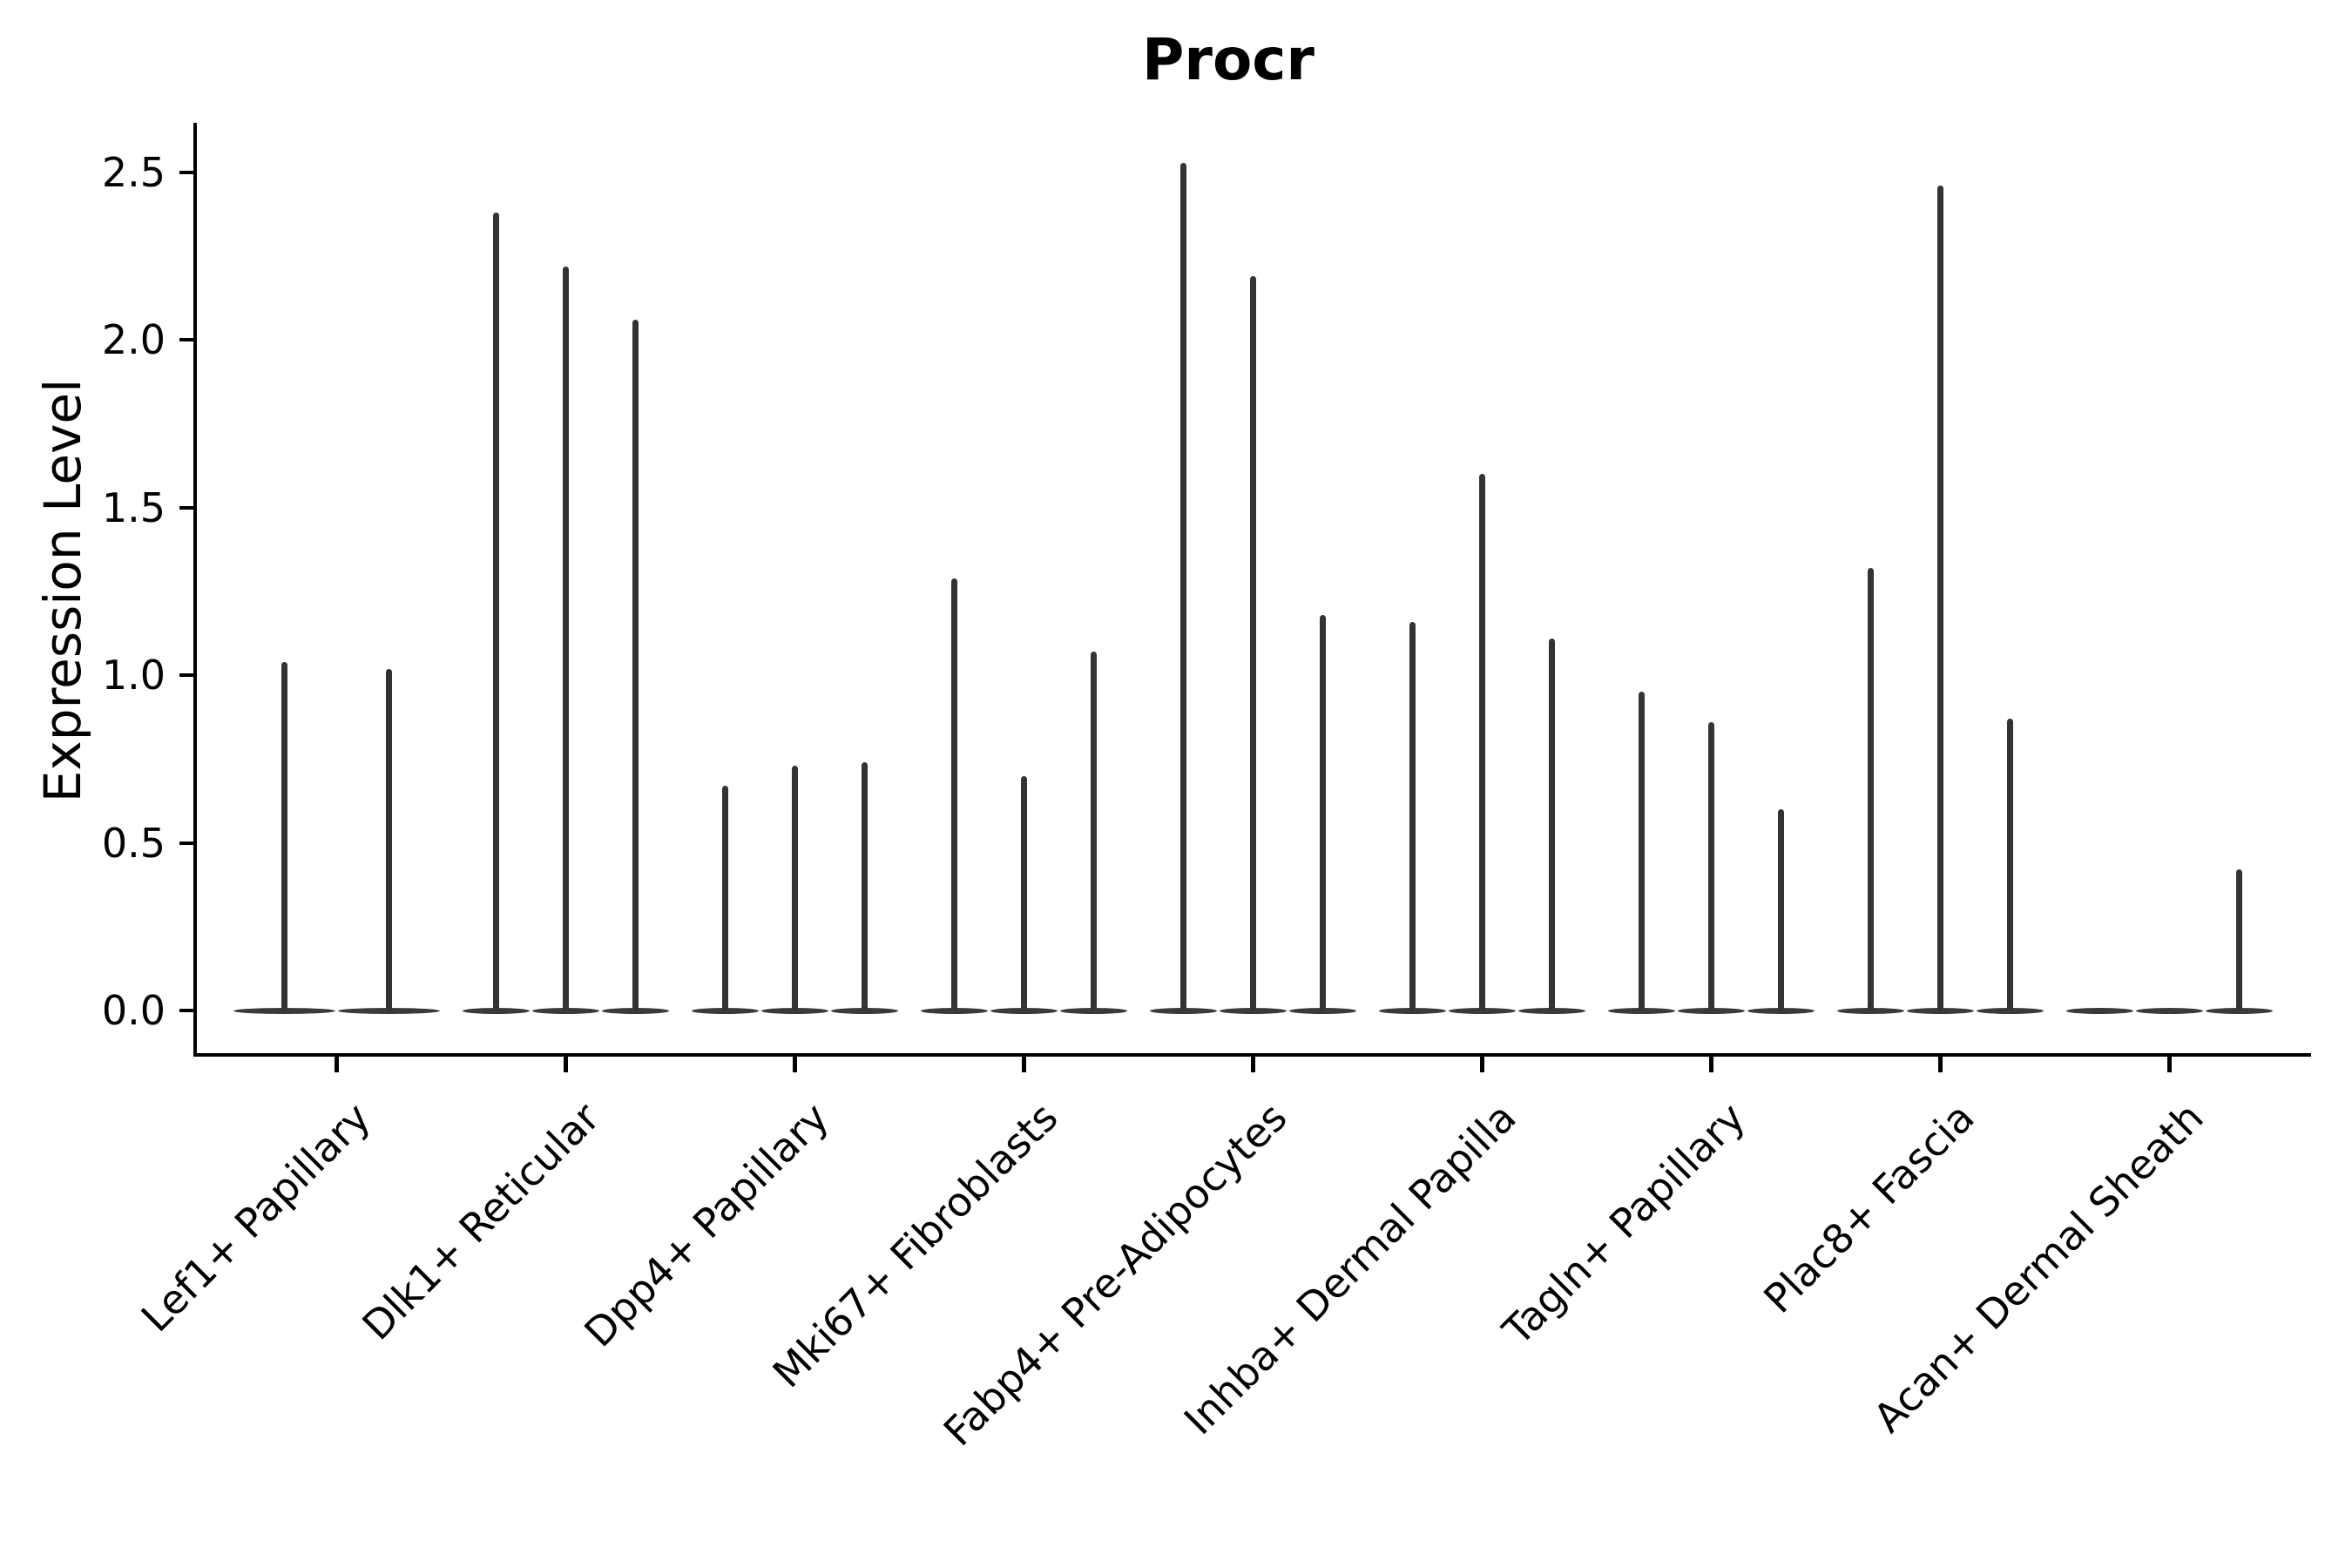 The width and height of the screenshot is (2352, 1568). I want to click on y-tick-label: 1.5, so click(134, 507).